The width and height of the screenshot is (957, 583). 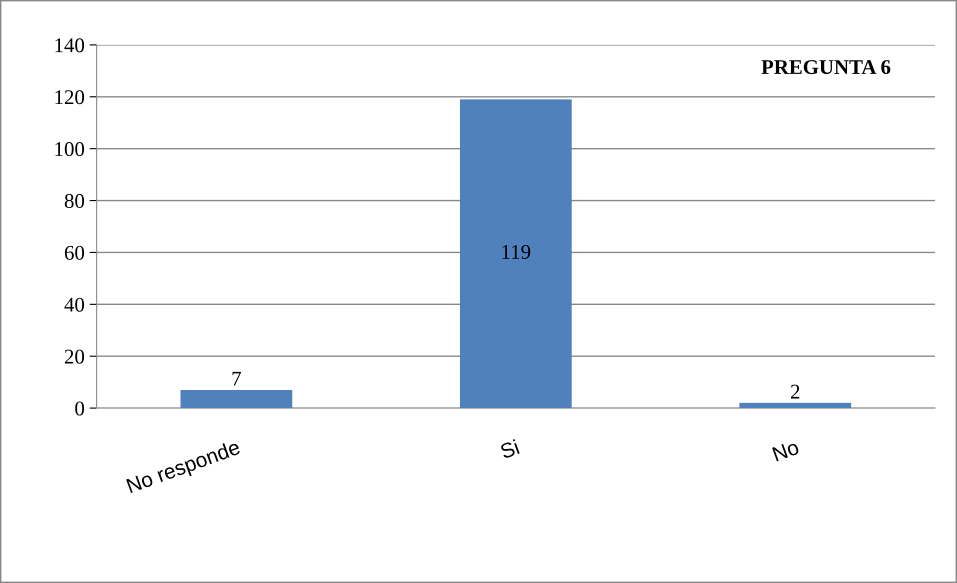 What do you see at coordinates (69, 45) in the screenshot?
I see `y-tick-label: 140` at bounding box center [69, 45].